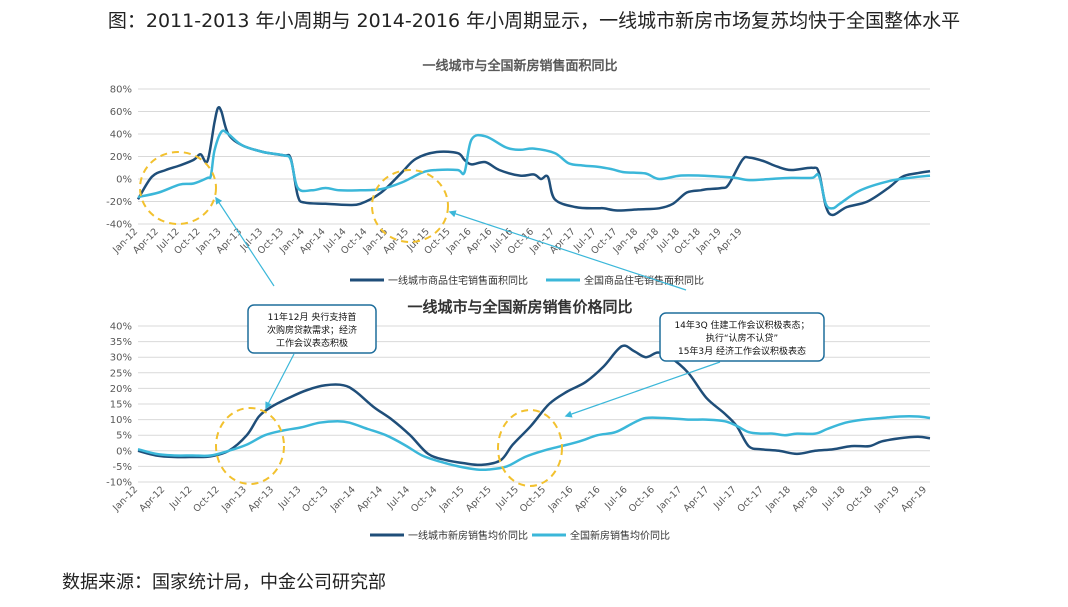 The width and height of the screenshot is (1068, 607). What do you see at coordinates (859, 499) in the screenshot?
I see `c2-xtick-label: Oct-18` at bounding box center [859, 499].